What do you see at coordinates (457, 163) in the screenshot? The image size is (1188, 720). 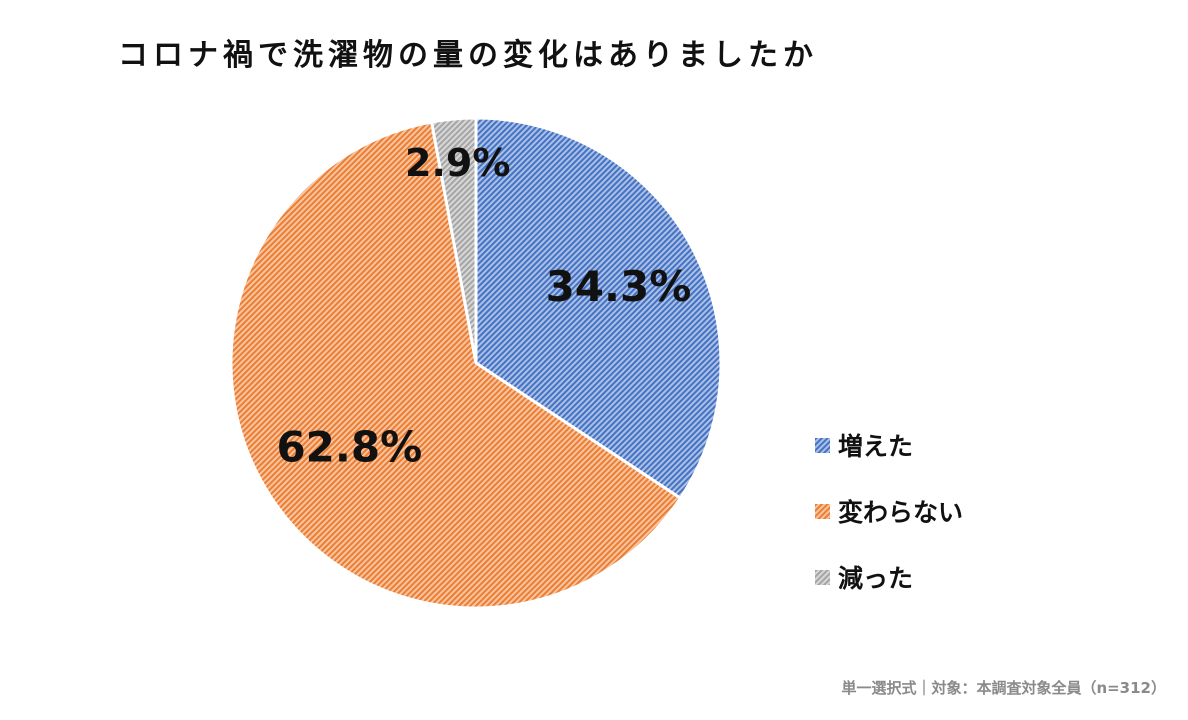 I see `slice-label-3: 2.9%` at bounding box center [457, 163].